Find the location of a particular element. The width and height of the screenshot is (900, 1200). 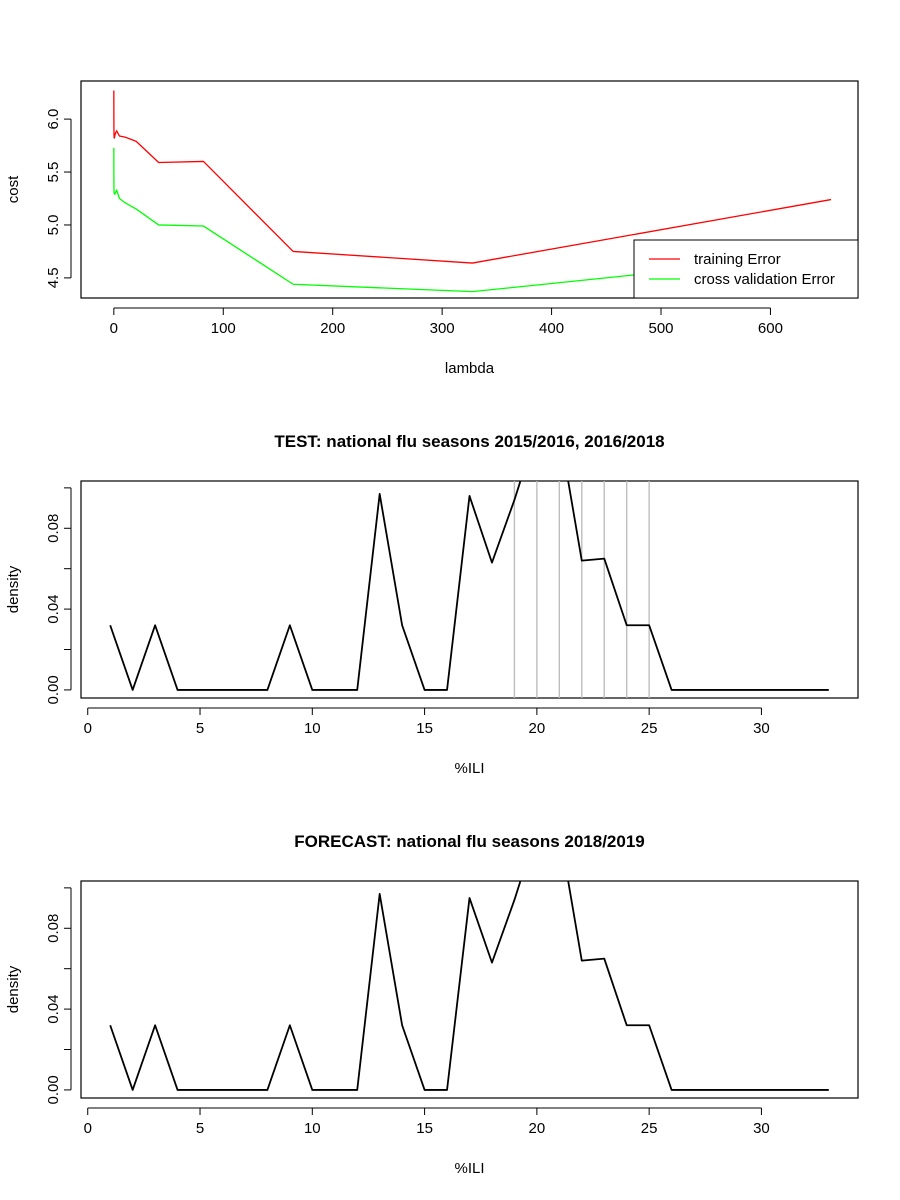

x-tick-label: 100 is located at coordinates (223, 328).